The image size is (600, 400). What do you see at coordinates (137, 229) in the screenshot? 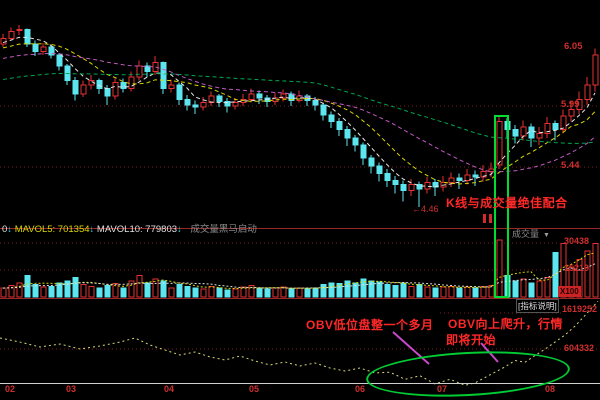
I see `mavol10-value: MAVOL10: 779803` at bounding box center [137, 229].